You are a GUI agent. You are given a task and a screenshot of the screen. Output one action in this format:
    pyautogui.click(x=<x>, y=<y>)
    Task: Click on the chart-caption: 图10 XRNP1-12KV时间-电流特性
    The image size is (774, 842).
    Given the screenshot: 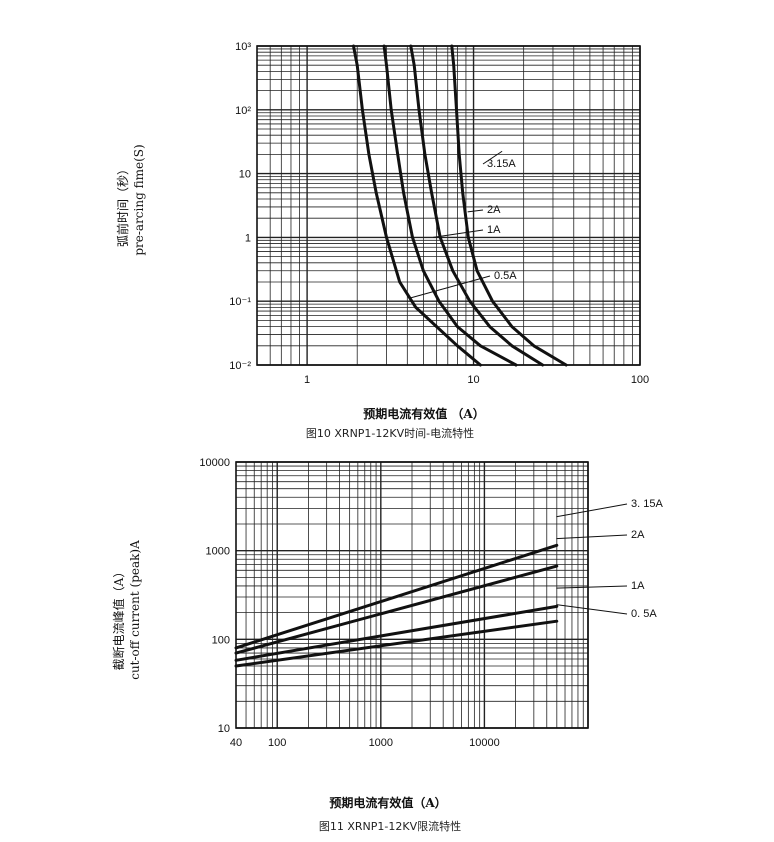 What is the action you would take?
    pyautogui.click(x=390, y=433)
    